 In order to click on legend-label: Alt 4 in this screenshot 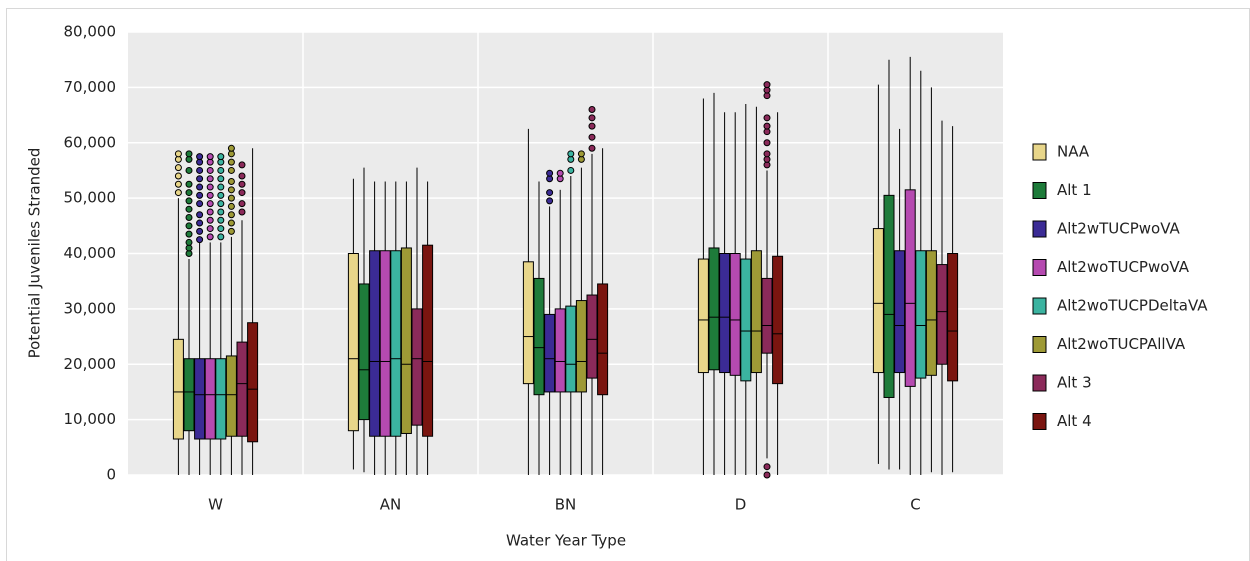, I will do `click(1074, 421)`.